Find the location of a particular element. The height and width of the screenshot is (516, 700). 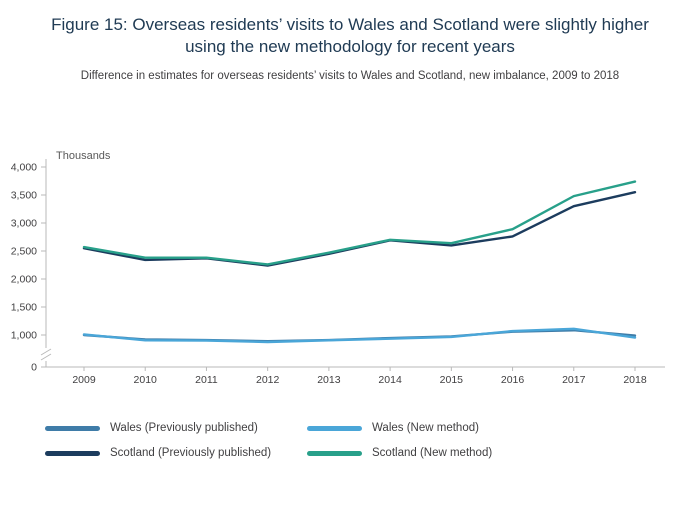

legend-label: Wales (Previously published) is located at coordinates (184, 428).